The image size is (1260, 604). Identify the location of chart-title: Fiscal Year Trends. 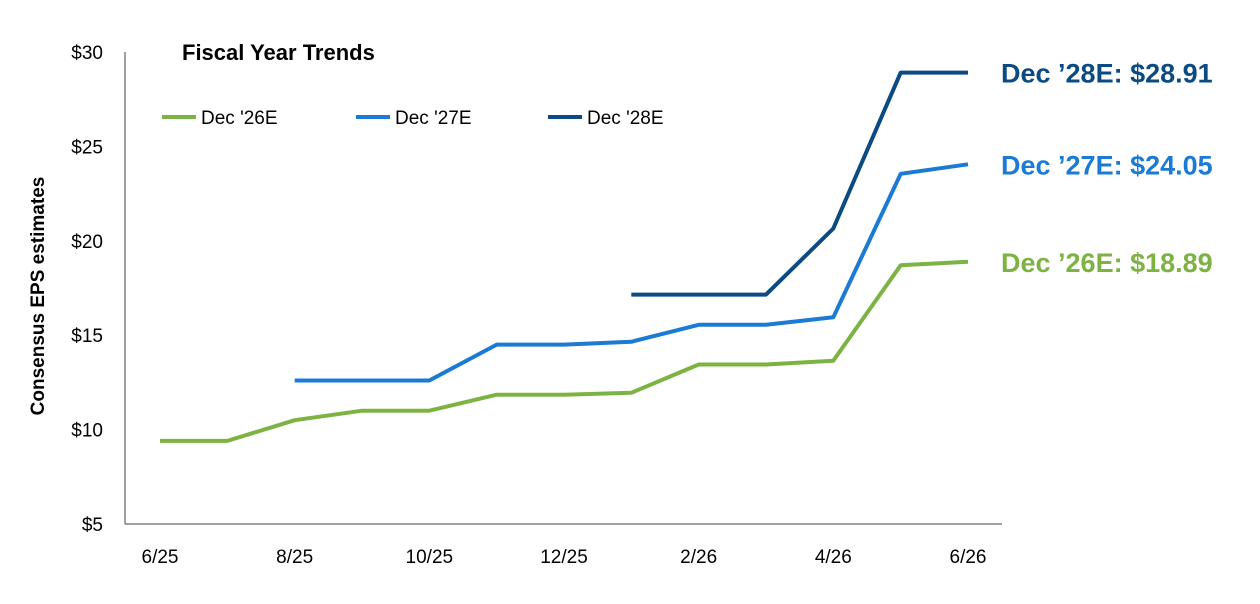
(278, 52).